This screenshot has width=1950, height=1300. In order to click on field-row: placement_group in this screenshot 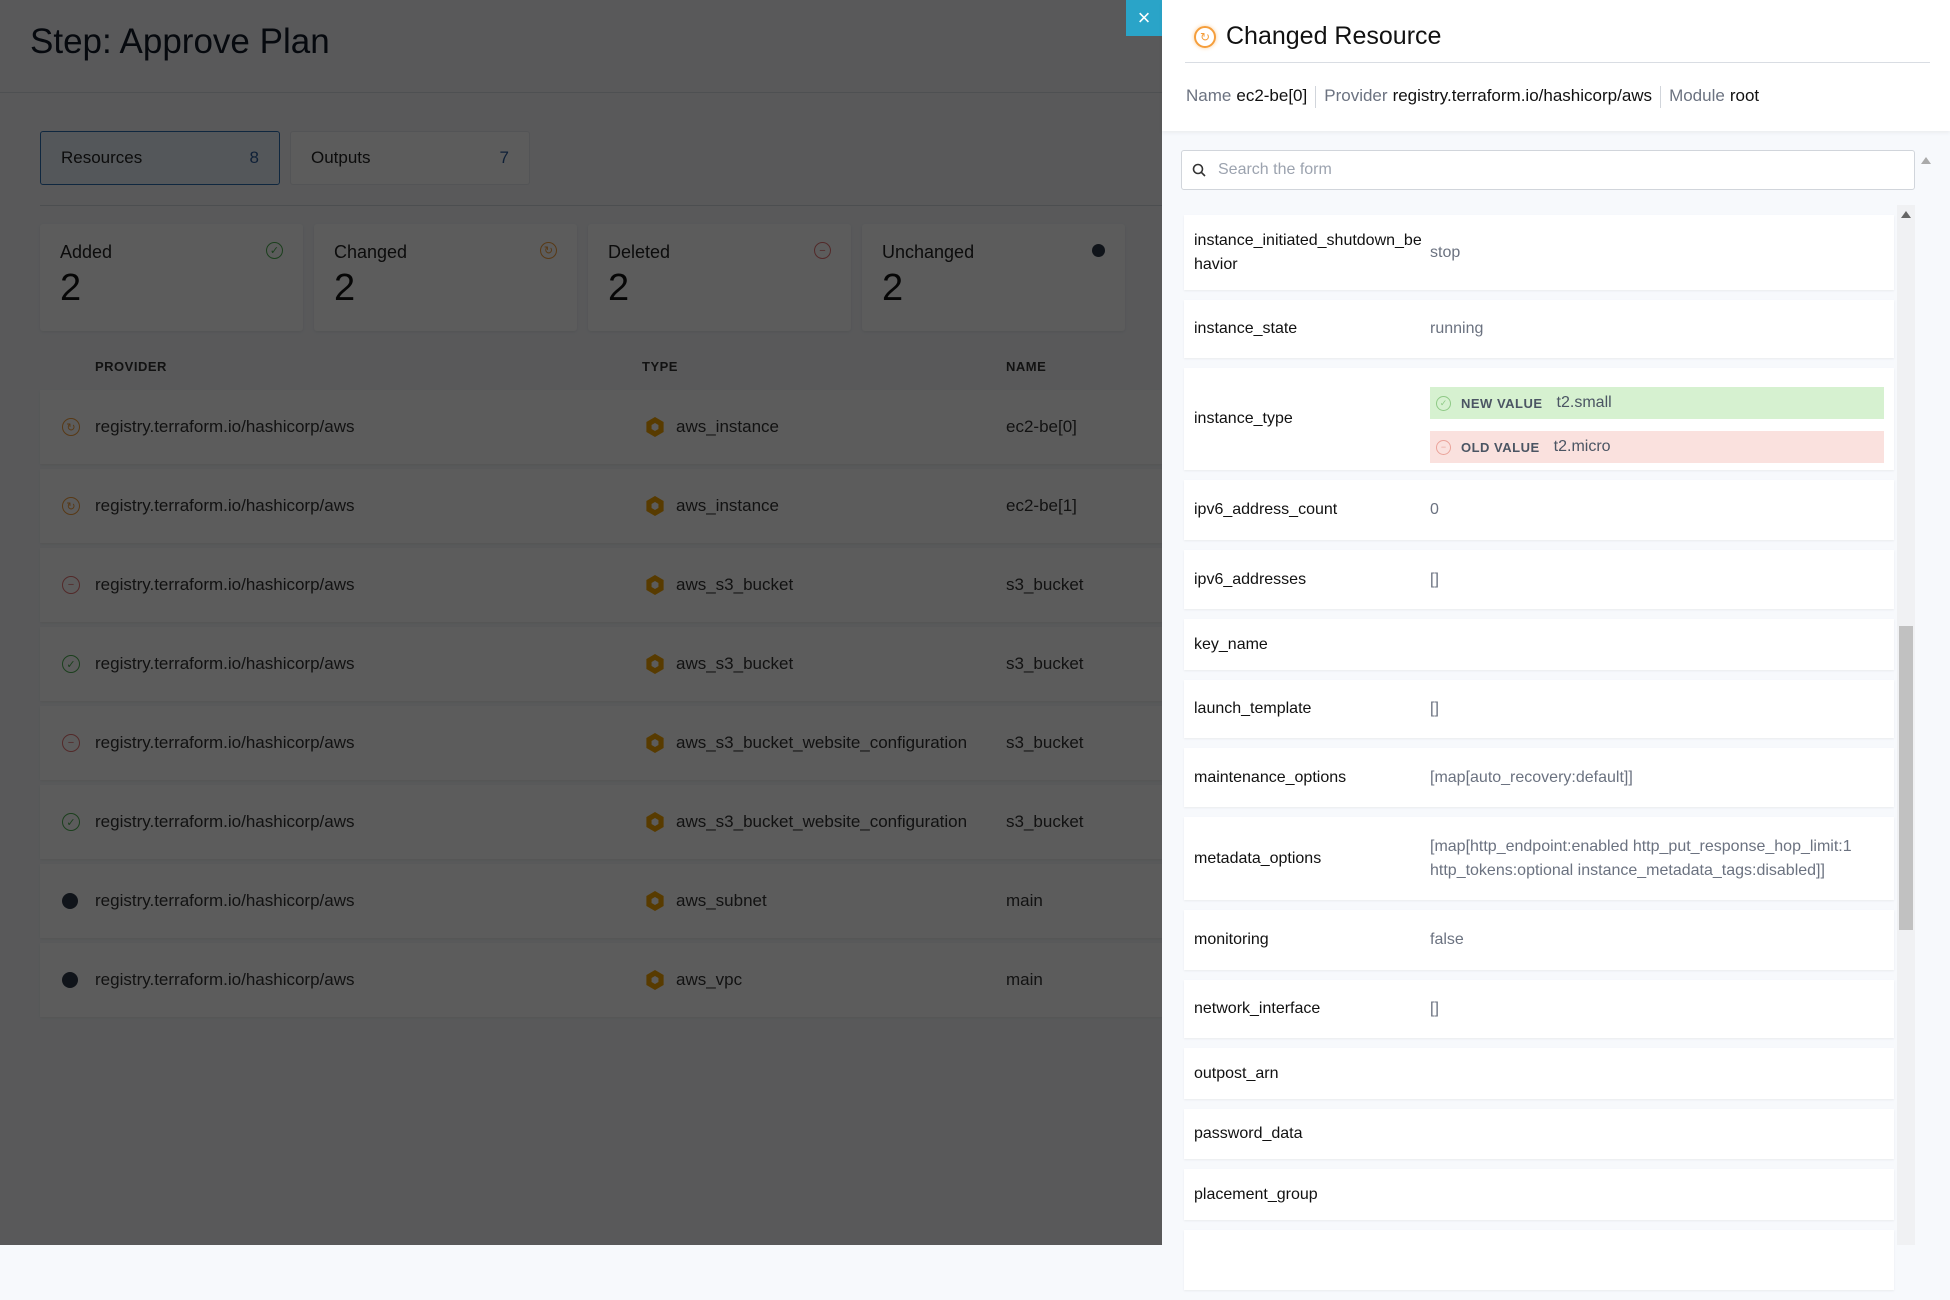, I will do `click(1539, 1194)`.